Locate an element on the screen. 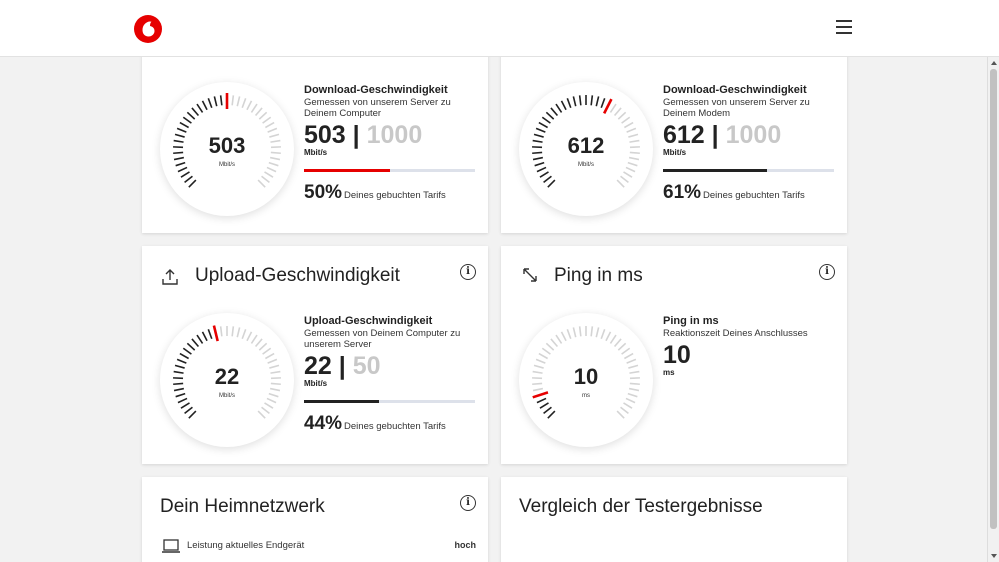 The width and height of the screenshot is (999, 562). percent-value: 50% is located at coordinates (323, 192).